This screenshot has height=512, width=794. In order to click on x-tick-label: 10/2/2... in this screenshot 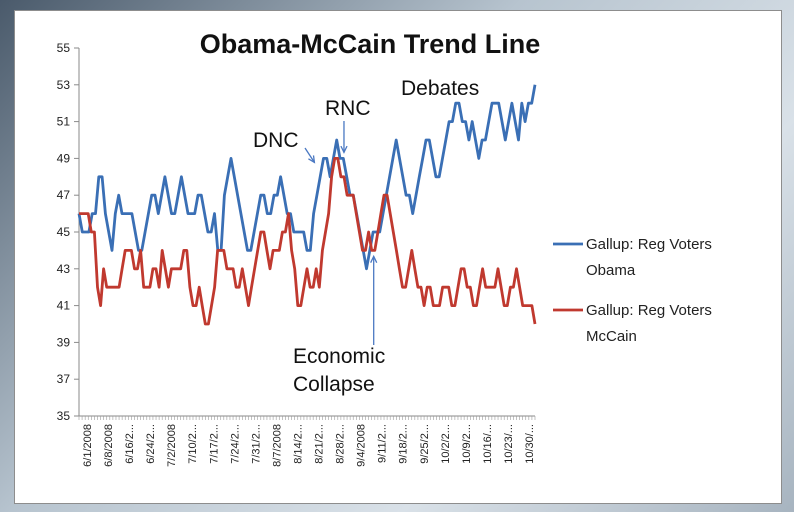, I will do `click(446, 444)`.